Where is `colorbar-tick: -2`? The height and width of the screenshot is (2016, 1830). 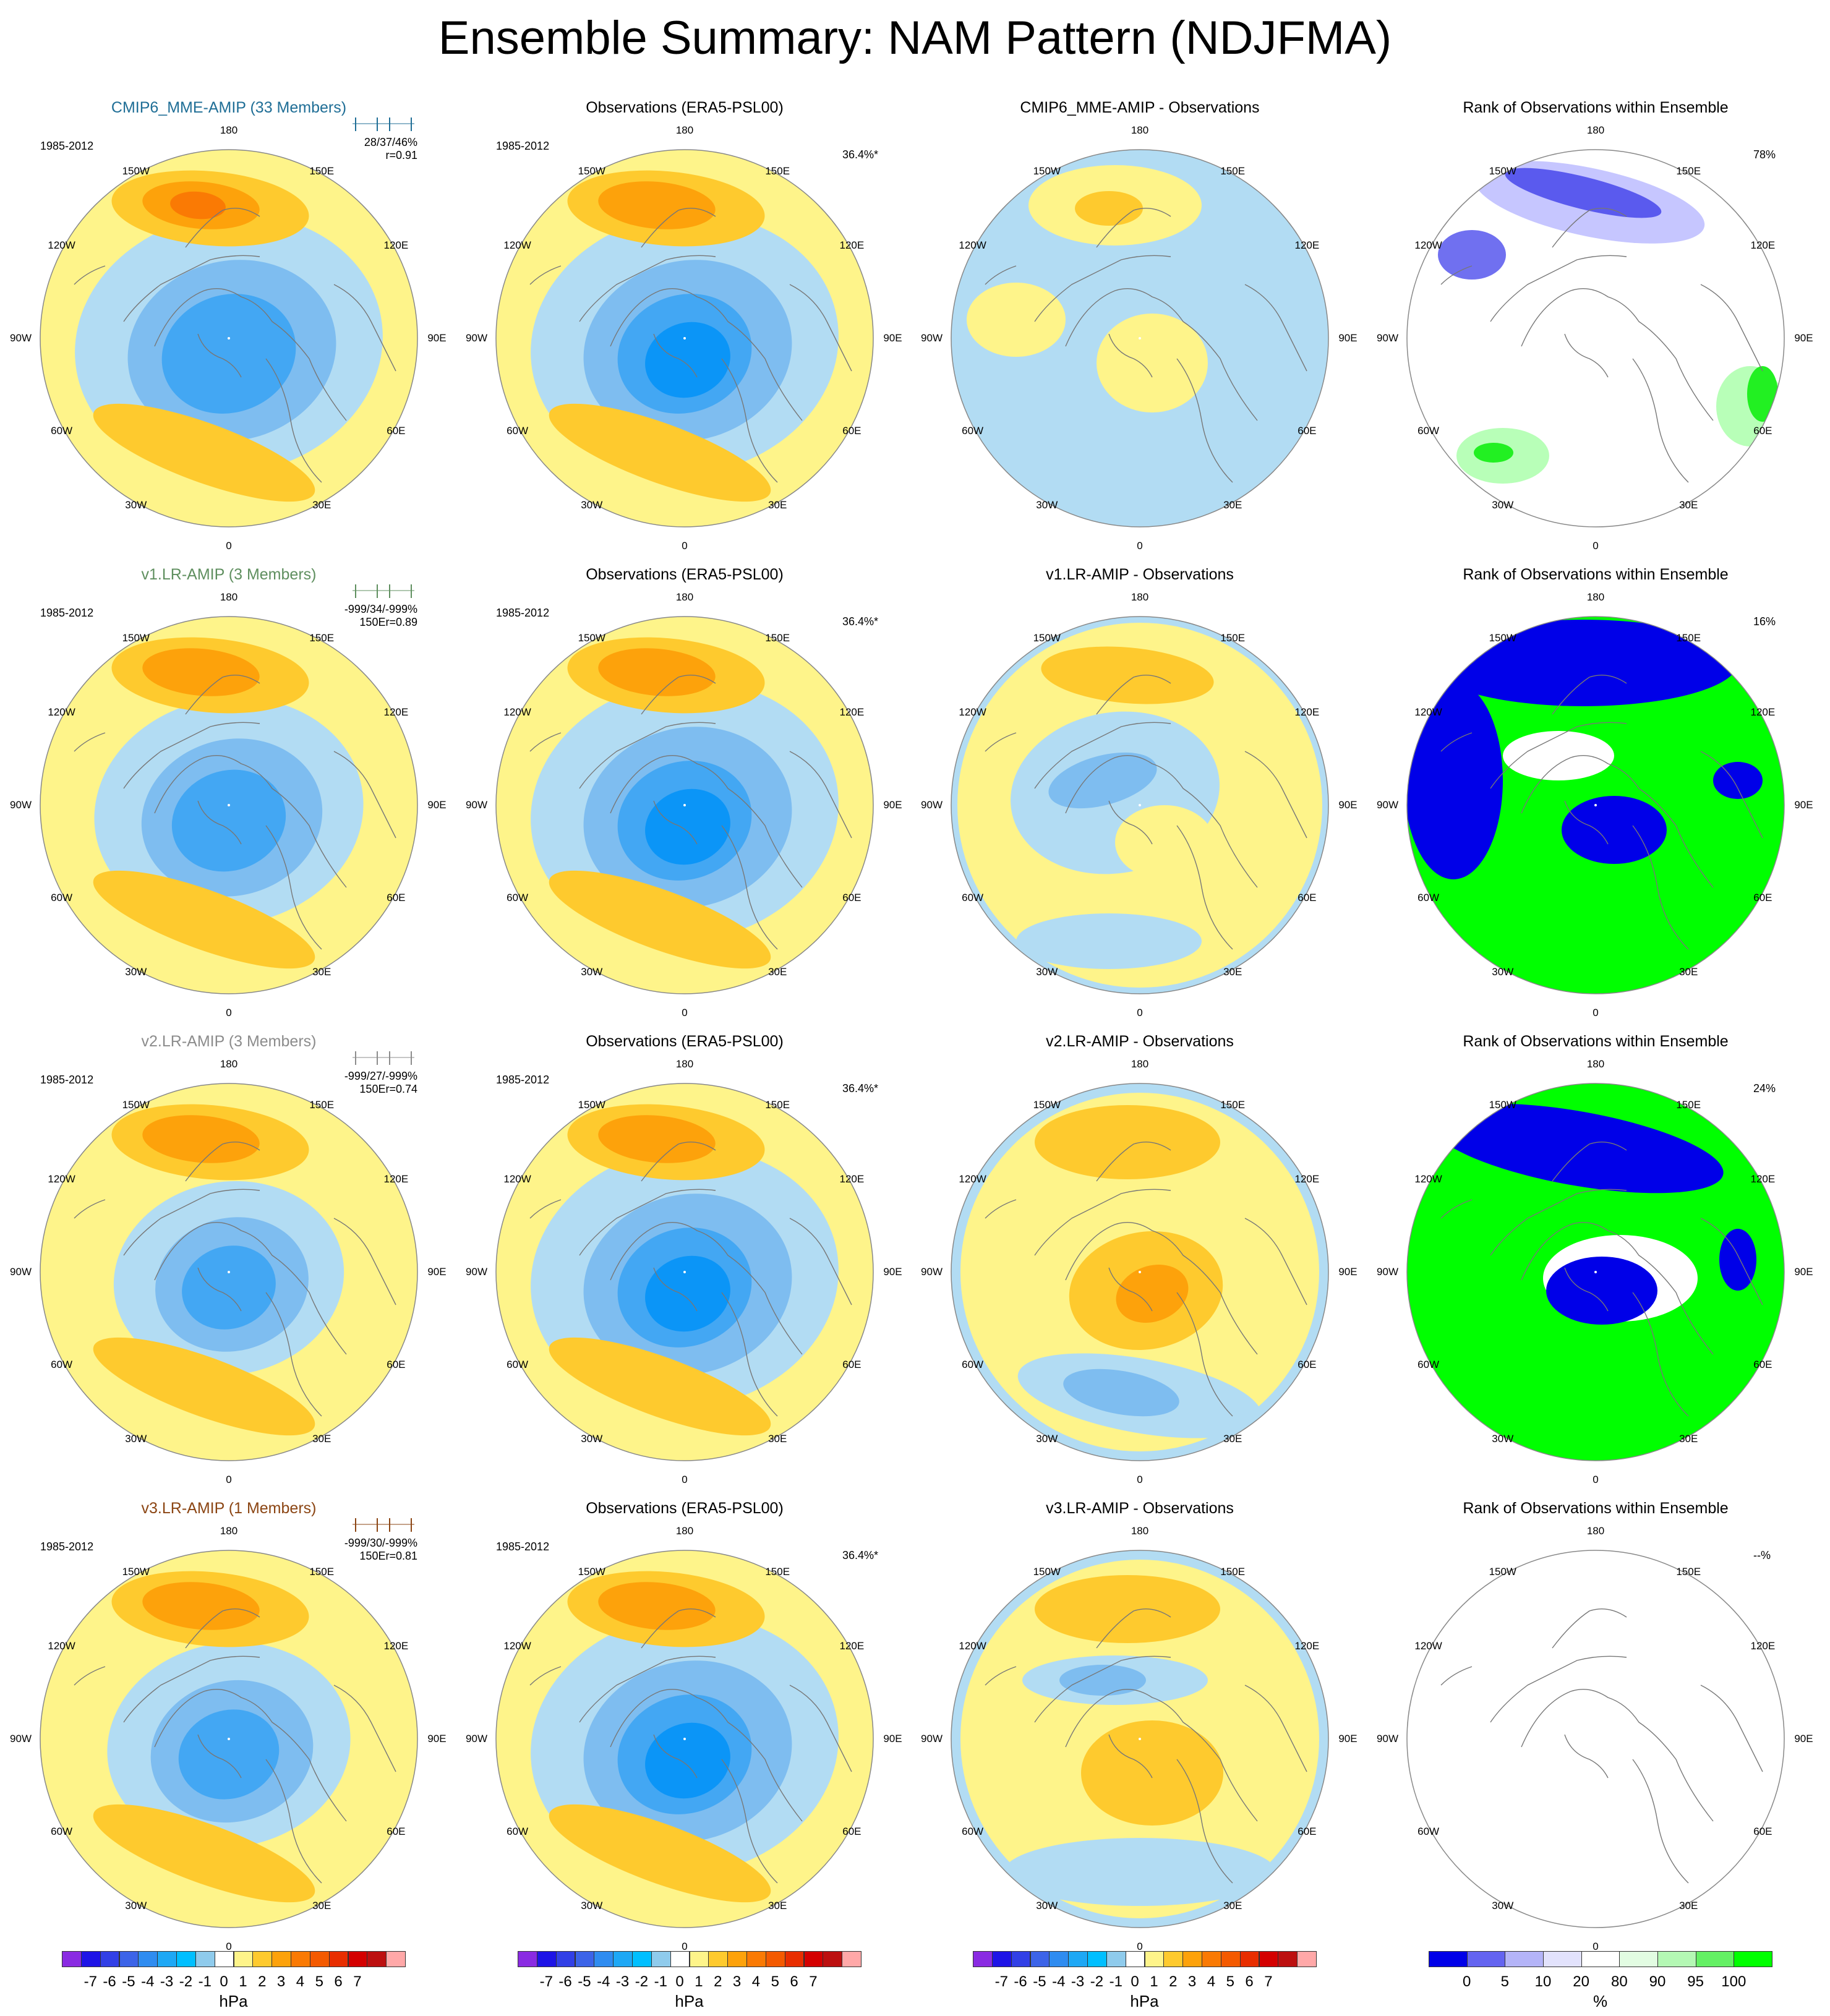
colorbar-tick: -2 is located at coordinates (1097, 1981).